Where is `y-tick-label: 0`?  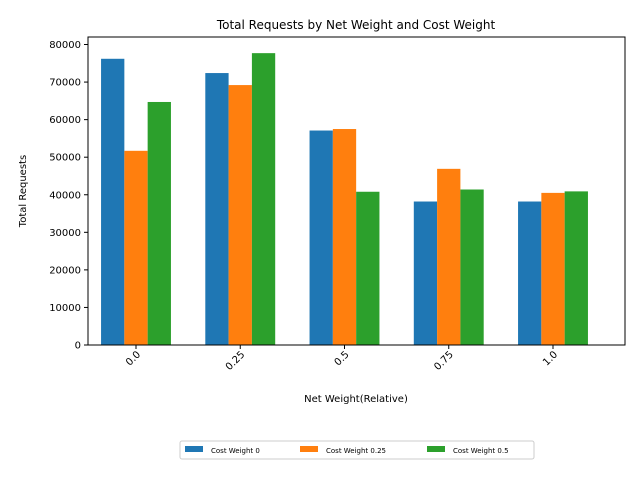
y-tick-label: 0 is located at coordinates (78, 346).